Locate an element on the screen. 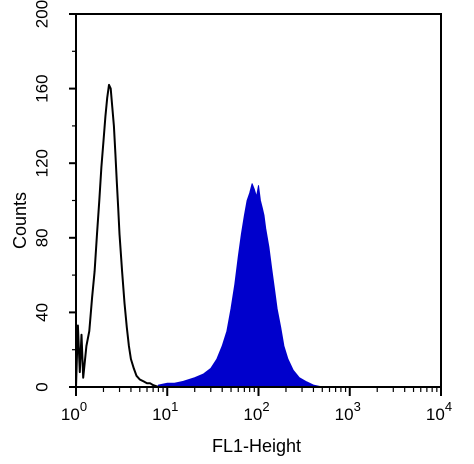  y-tick-label: 0 is located at coordinates (42, 386).